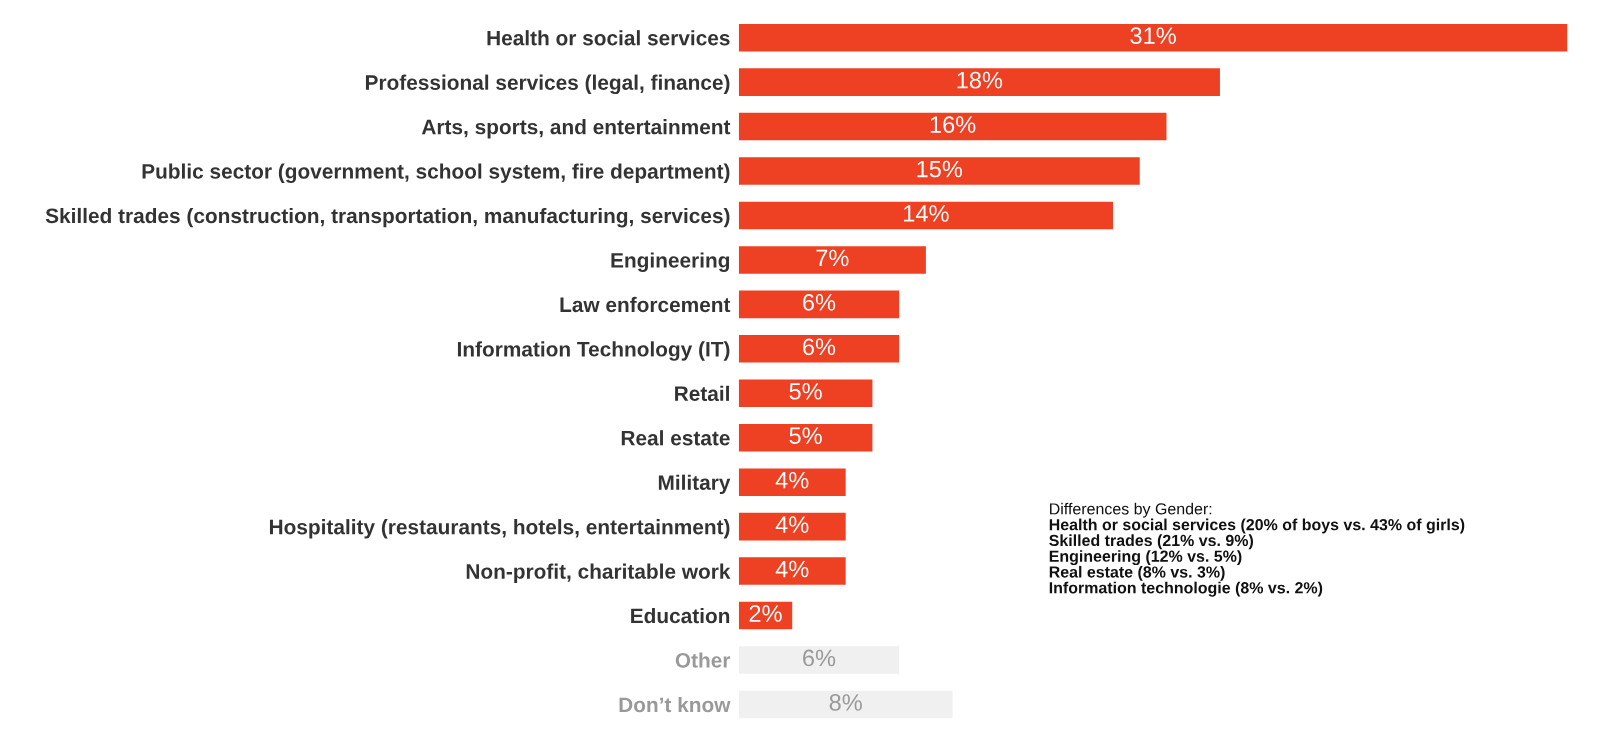 The height and width of the screenshot is (734, 1606). I want to click on annotation: Skilled trades (21% vs. 9%), so click(1151, 542).